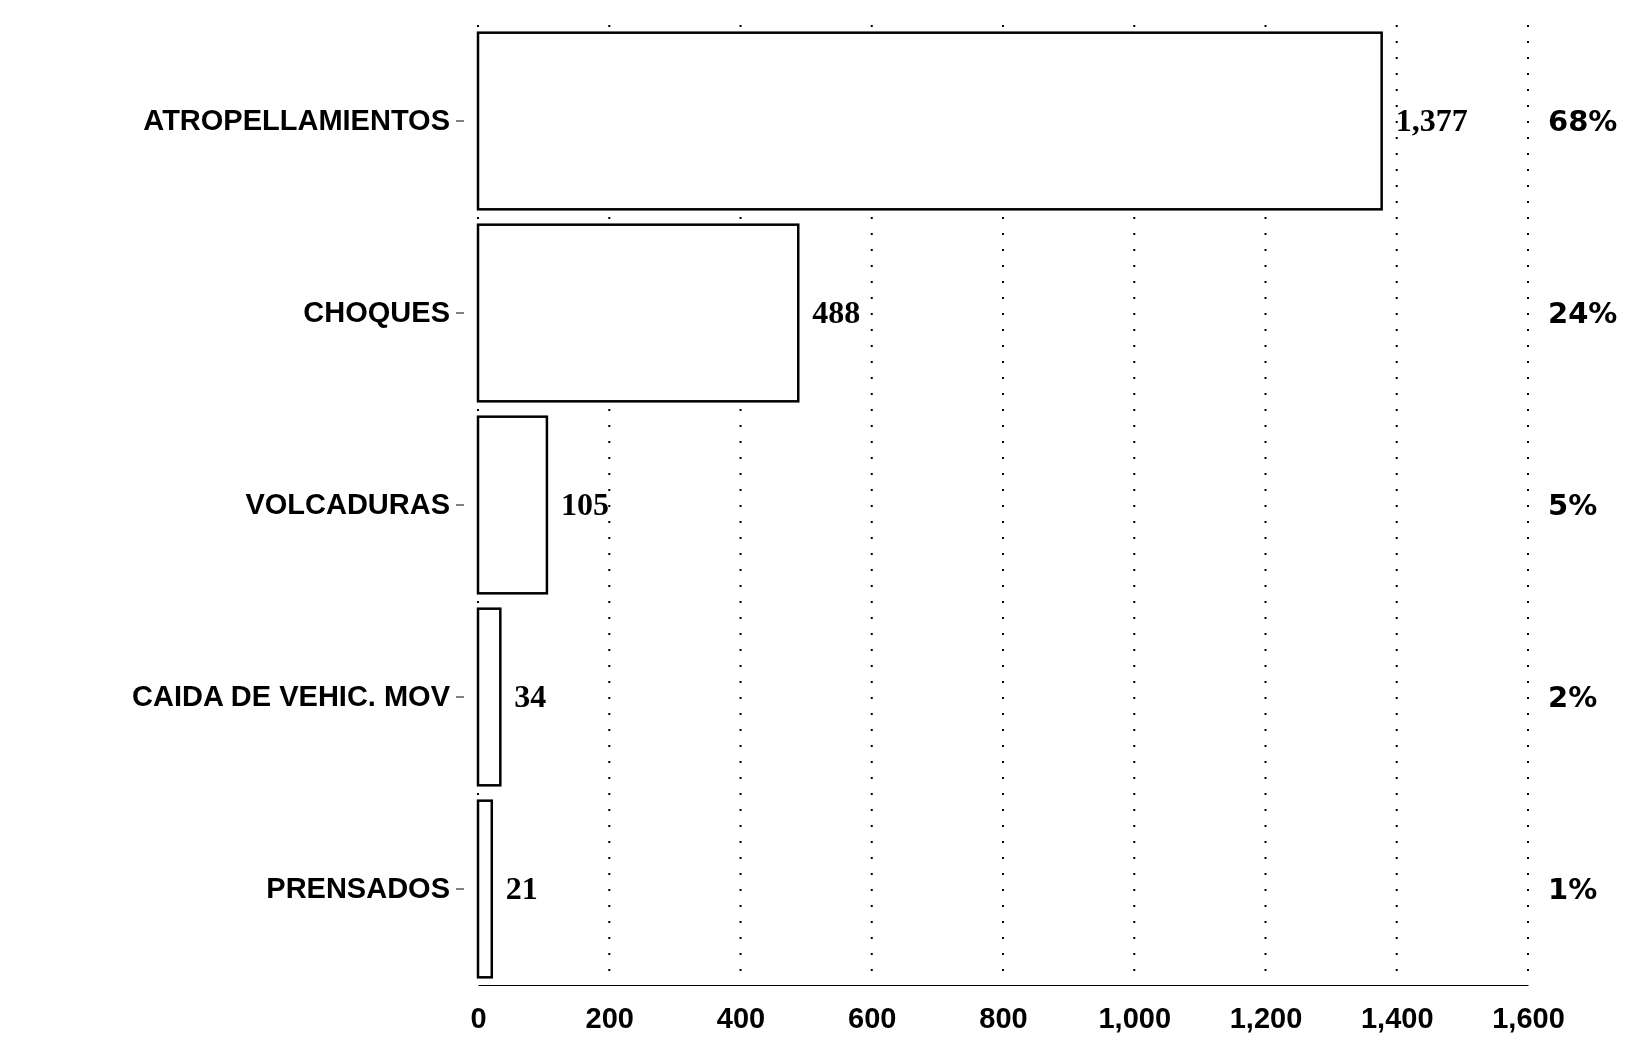 Image resolution: width=1647 pixels, height=1051 pixels. What do you see at coordinates (1573, 505) in the screenshot?
I see `text: 5%` at bounding box center [1573, 505].